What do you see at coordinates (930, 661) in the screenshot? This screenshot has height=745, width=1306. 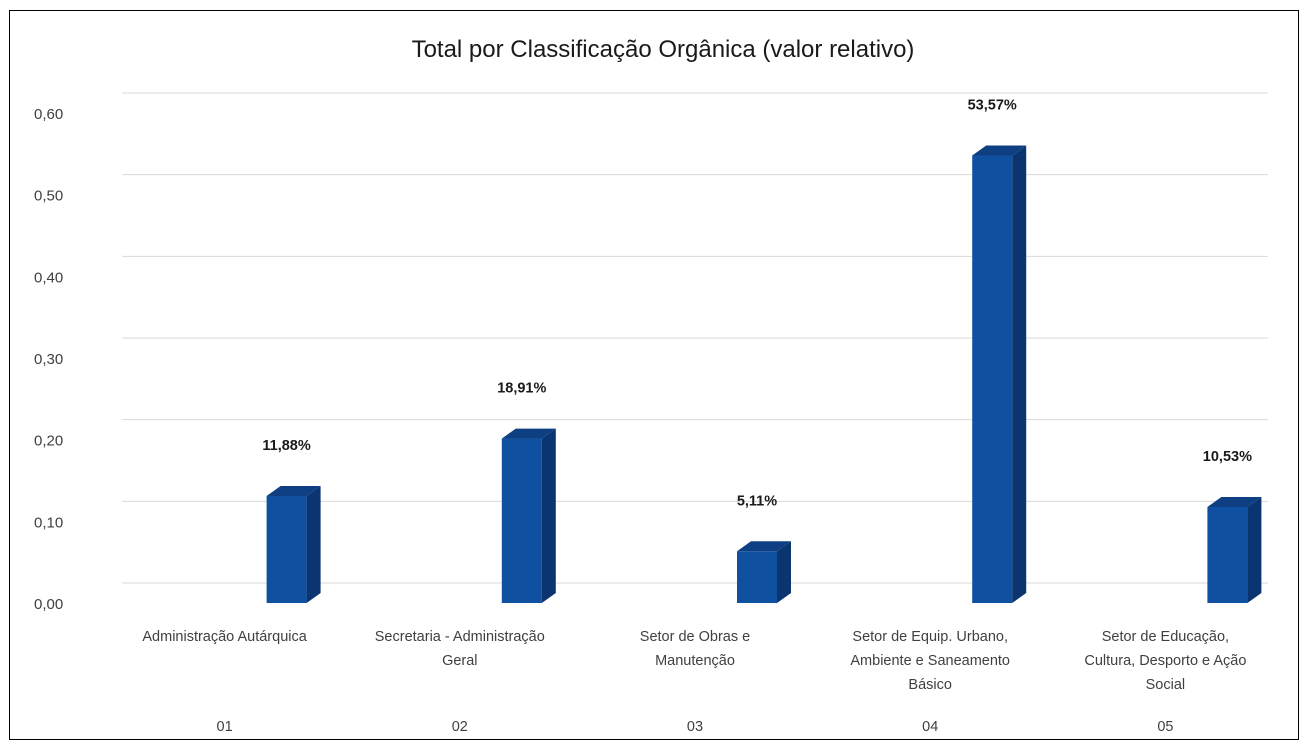 I see `category-label: Ambiente e Saneamento` at bounding box center [930, 661].